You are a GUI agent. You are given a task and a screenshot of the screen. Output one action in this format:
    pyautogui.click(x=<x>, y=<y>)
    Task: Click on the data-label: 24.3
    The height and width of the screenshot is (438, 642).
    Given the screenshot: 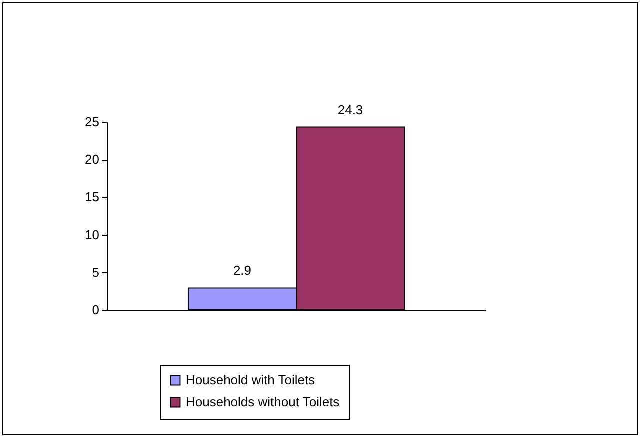 What is the action you would take?
    pyautogui.click(x=351, y=110)
    